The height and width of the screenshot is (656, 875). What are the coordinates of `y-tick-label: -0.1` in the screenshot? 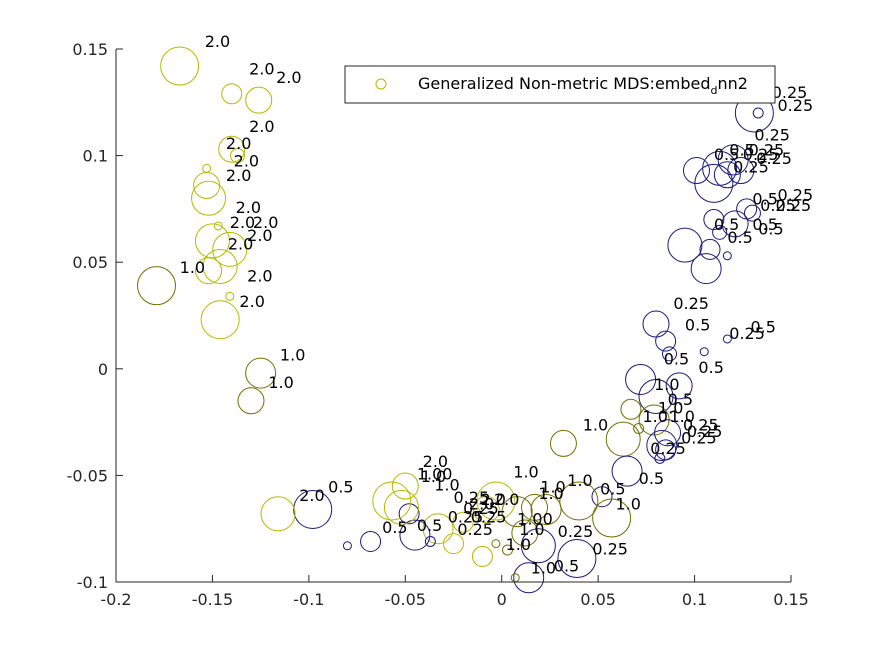 It's located at (92, 582).